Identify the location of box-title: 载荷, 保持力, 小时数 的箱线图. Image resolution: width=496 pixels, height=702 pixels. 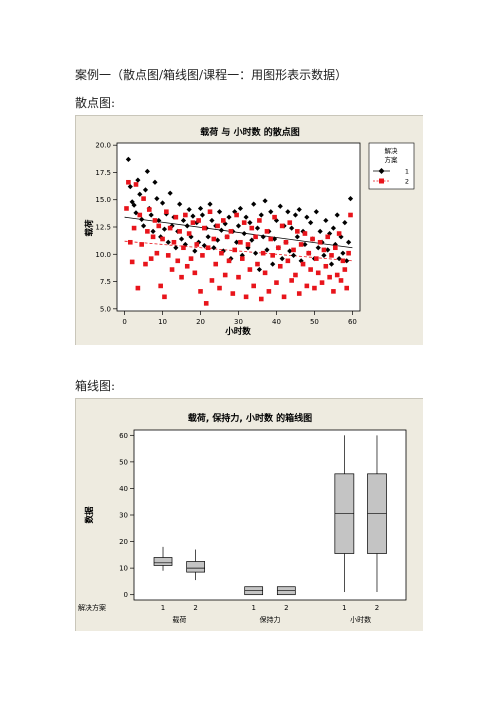
(250, 418).